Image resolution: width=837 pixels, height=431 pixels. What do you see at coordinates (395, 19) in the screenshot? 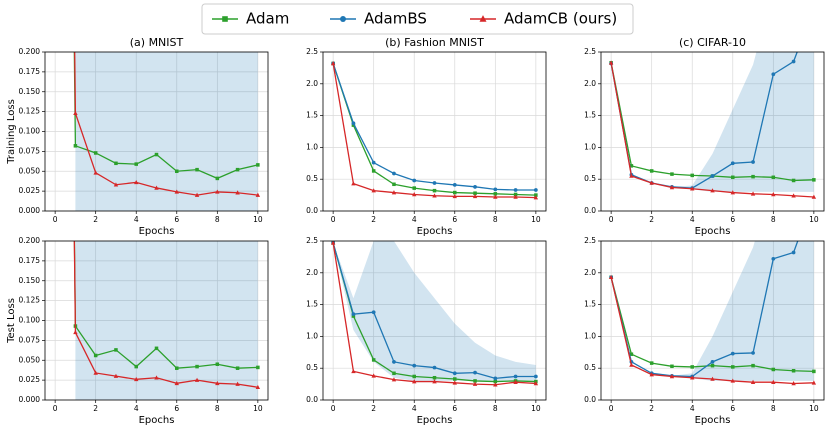
I see `legend-label: AdamBS` at bounding box center [395, 19].